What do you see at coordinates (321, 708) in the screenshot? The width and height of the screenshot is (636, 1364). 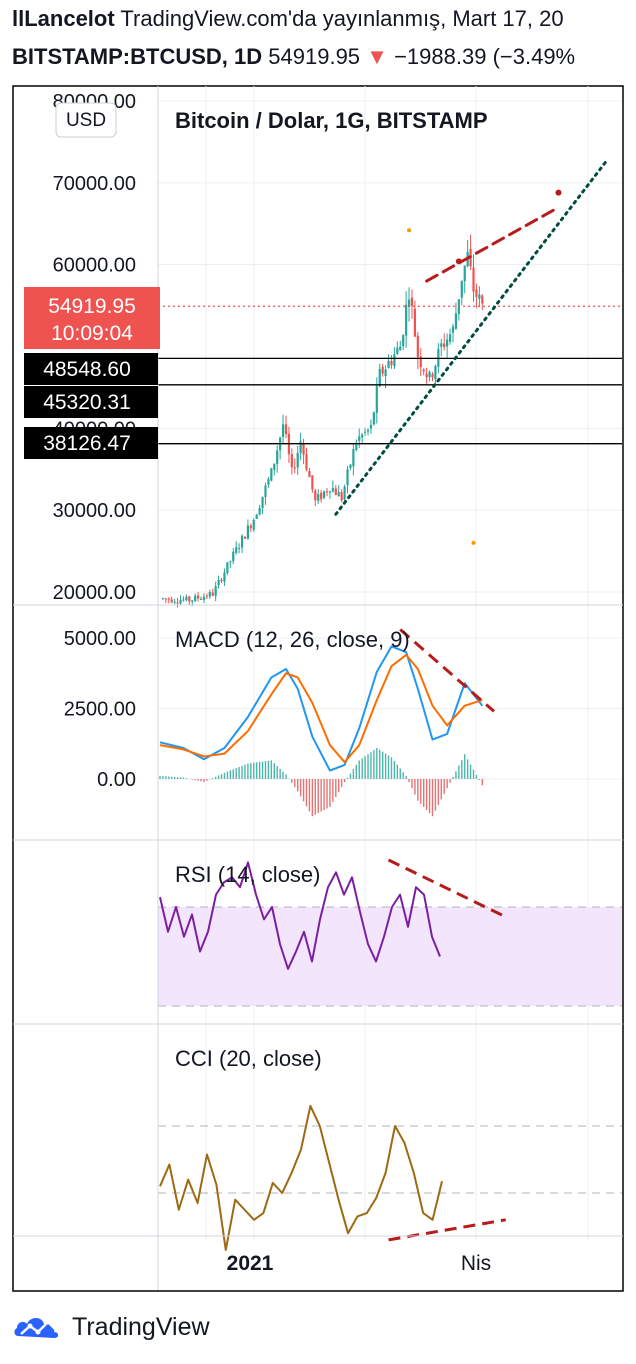 I see `signal-line` at bounding box center [321, 708].